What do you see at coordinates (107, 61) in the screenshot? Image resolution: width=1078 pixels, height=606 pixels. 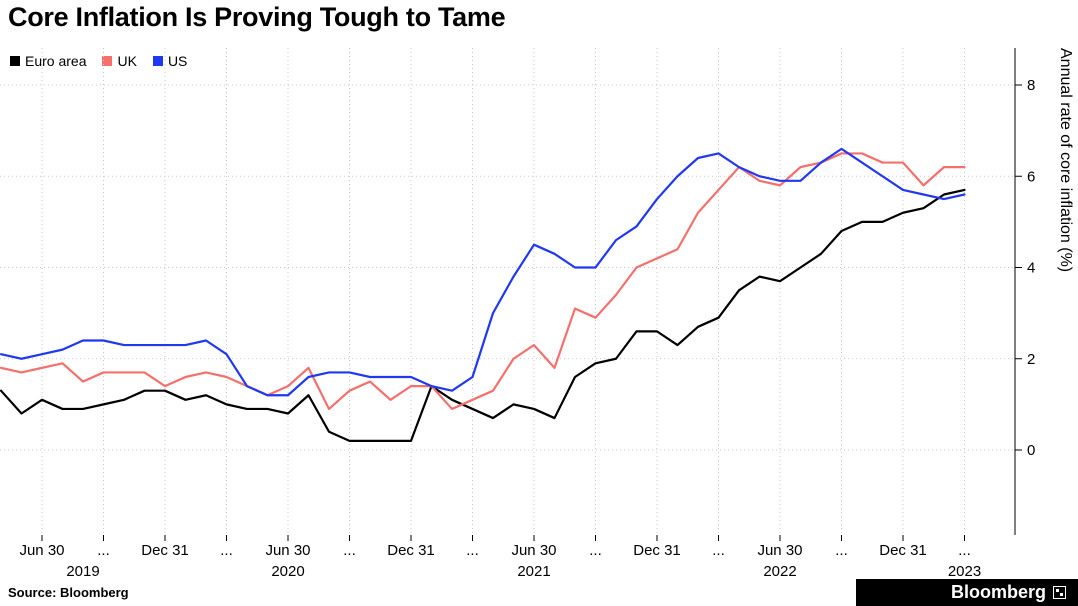 I see `uk-swatch-icon` at bounding box center [107, 61].